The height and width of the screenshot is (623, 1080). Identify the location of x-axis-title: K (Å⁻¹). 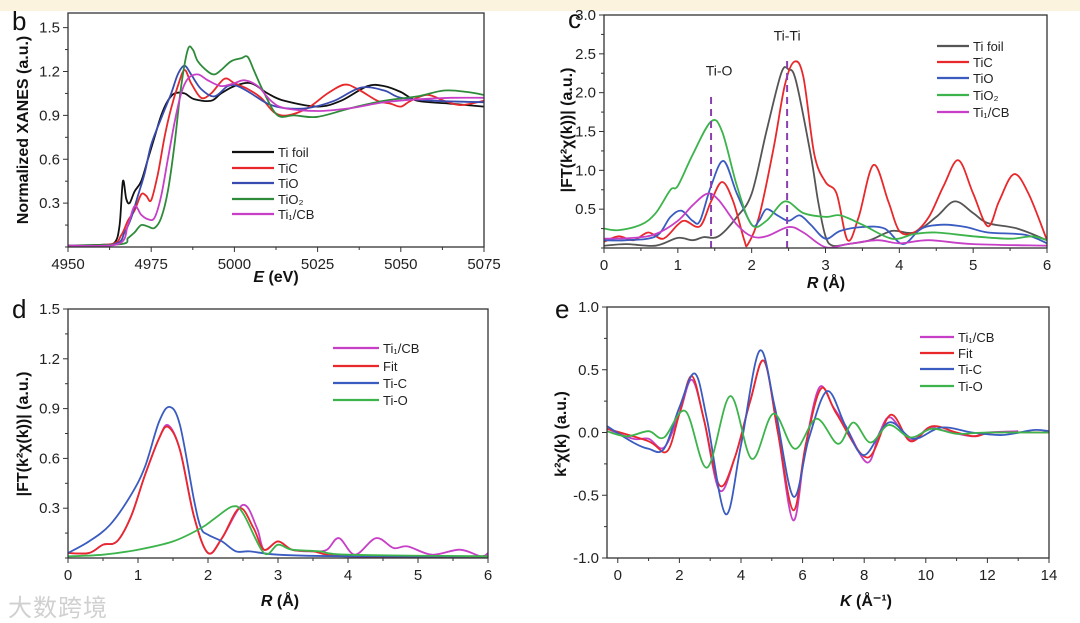
(866, 600).